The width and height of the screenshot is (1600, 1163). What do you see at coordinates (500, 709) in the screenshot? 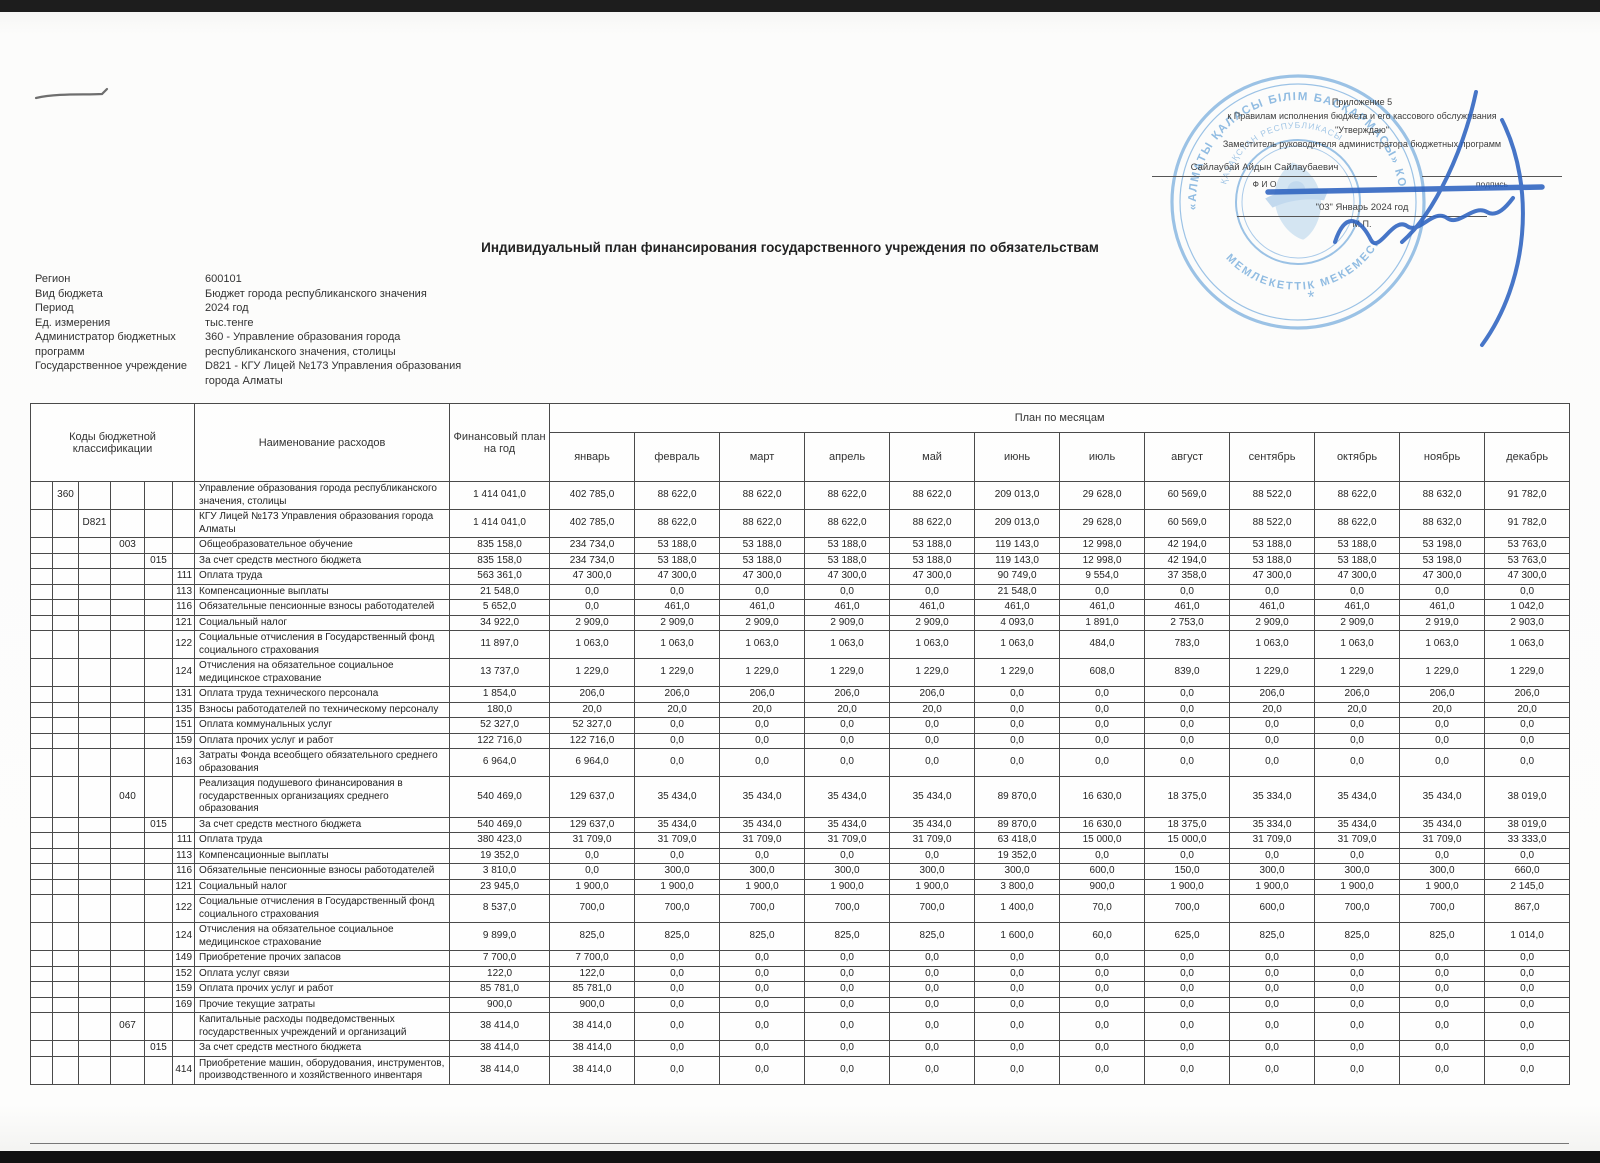
I see `year-plan-value: 180,0` at bounding box center [500, 709].